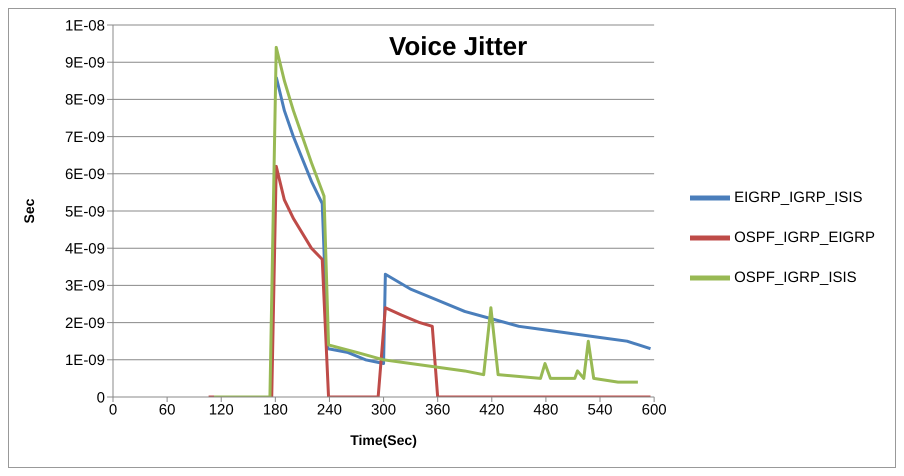 The width and height of the screenshot is (904, 476). What do you see at coordinates (221, 410) in the screenshot?
I see `x-tick-label: 120` at bounding box center [221, 410].